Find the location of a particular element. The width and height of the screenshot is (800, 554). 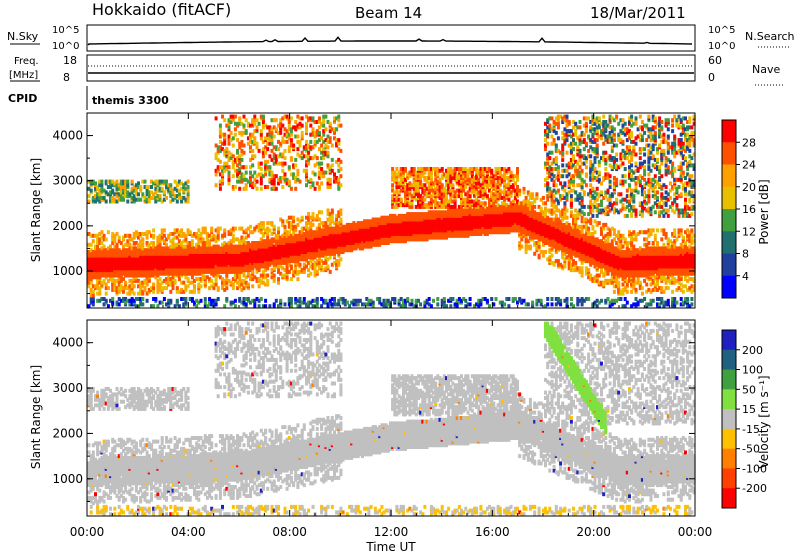

noise-right-tick-top: 10^5 is located at coordinates (721, 30).